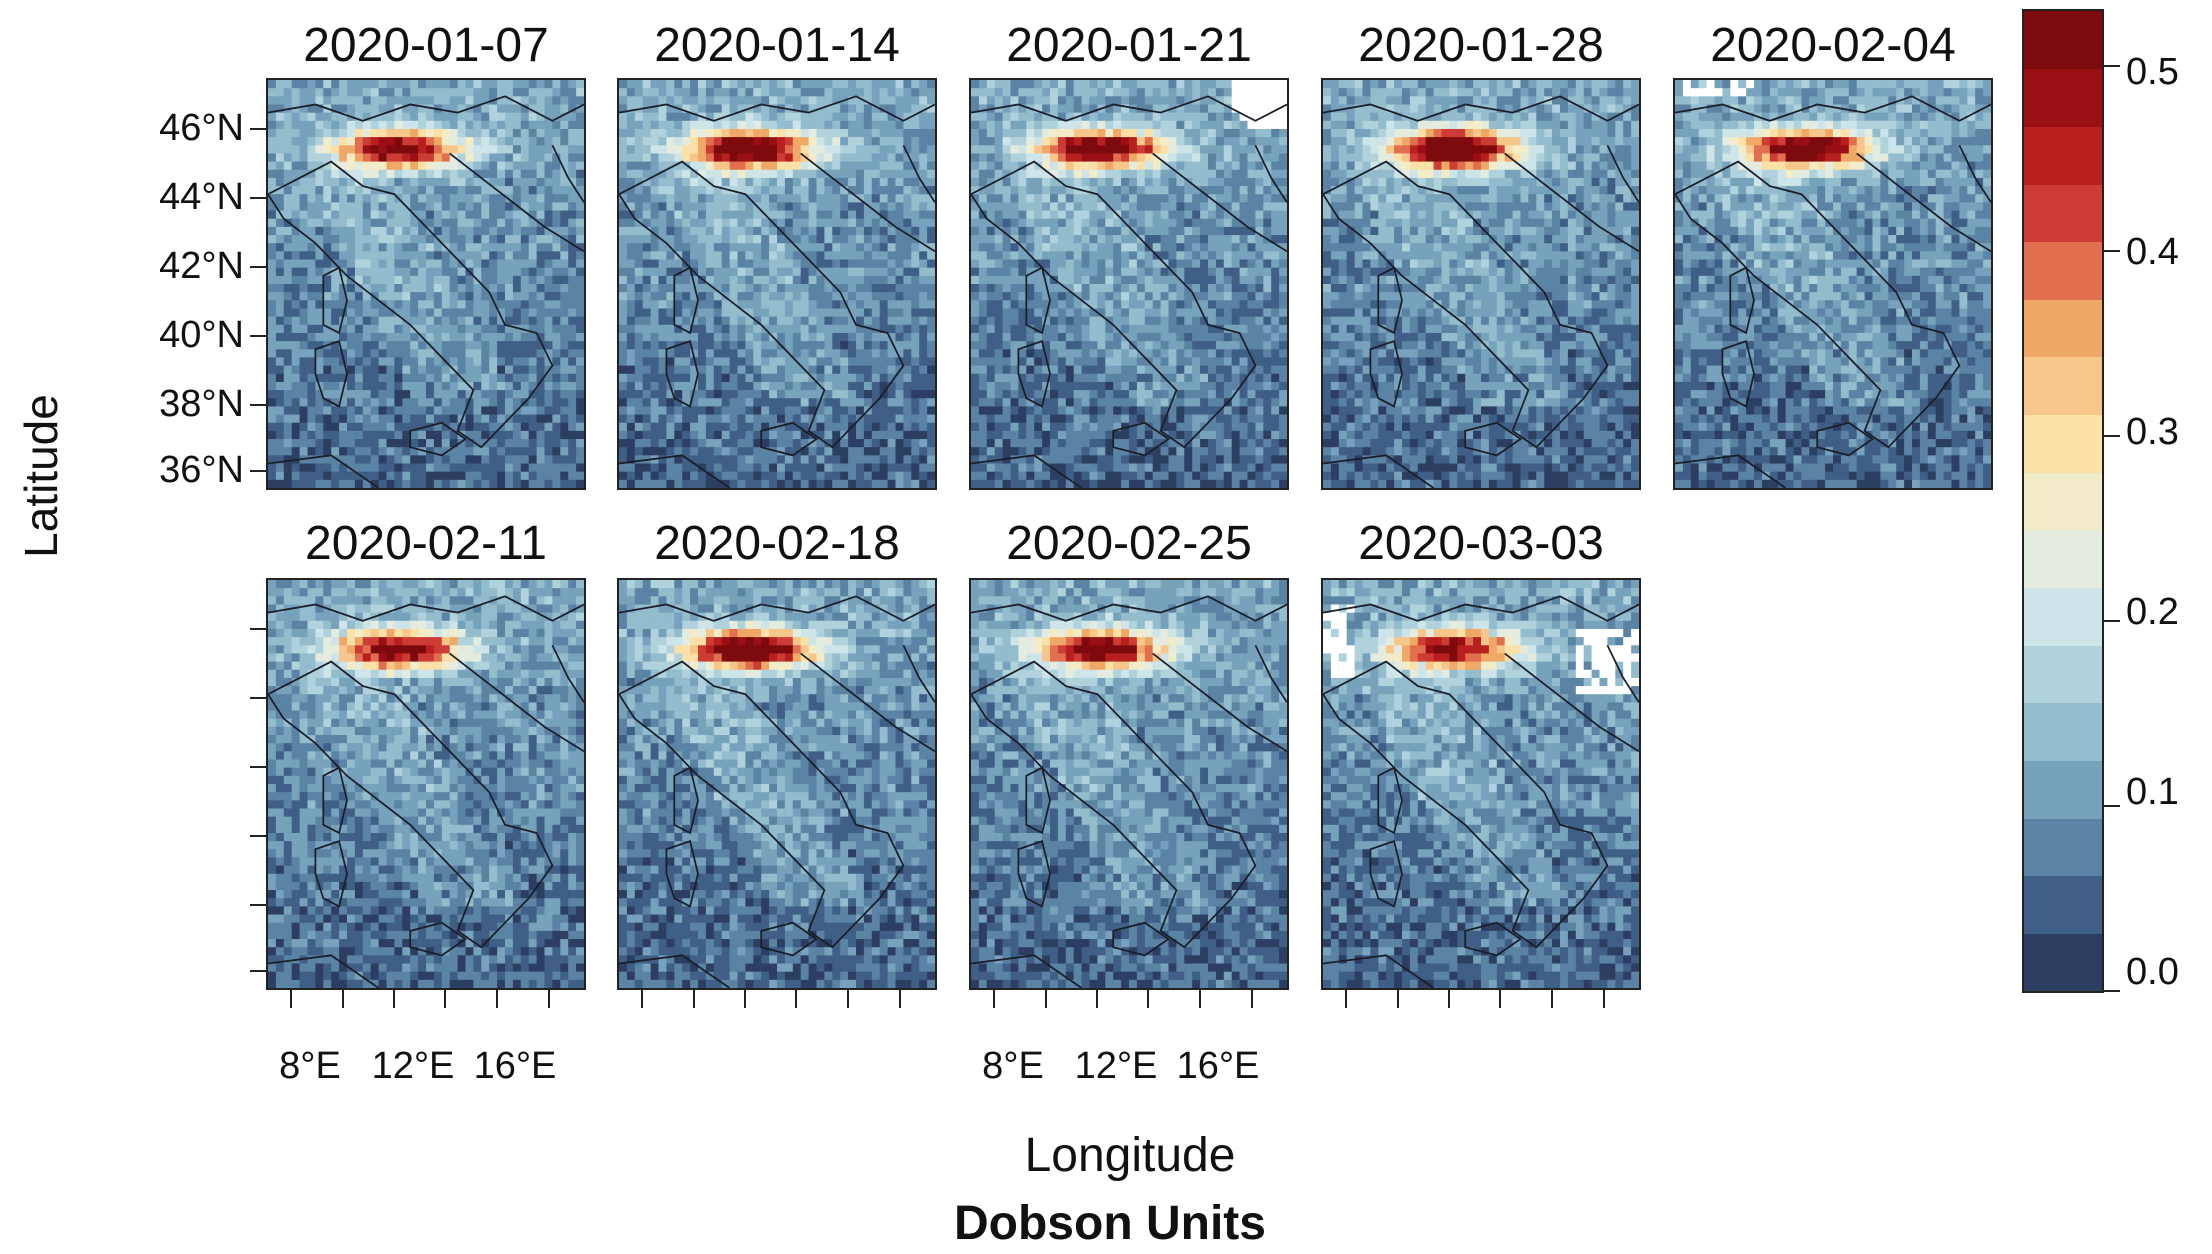 Image resolution: width=2212 pixels, height=1254 pixels. I want to click on map-panel, so click(1129, 284).